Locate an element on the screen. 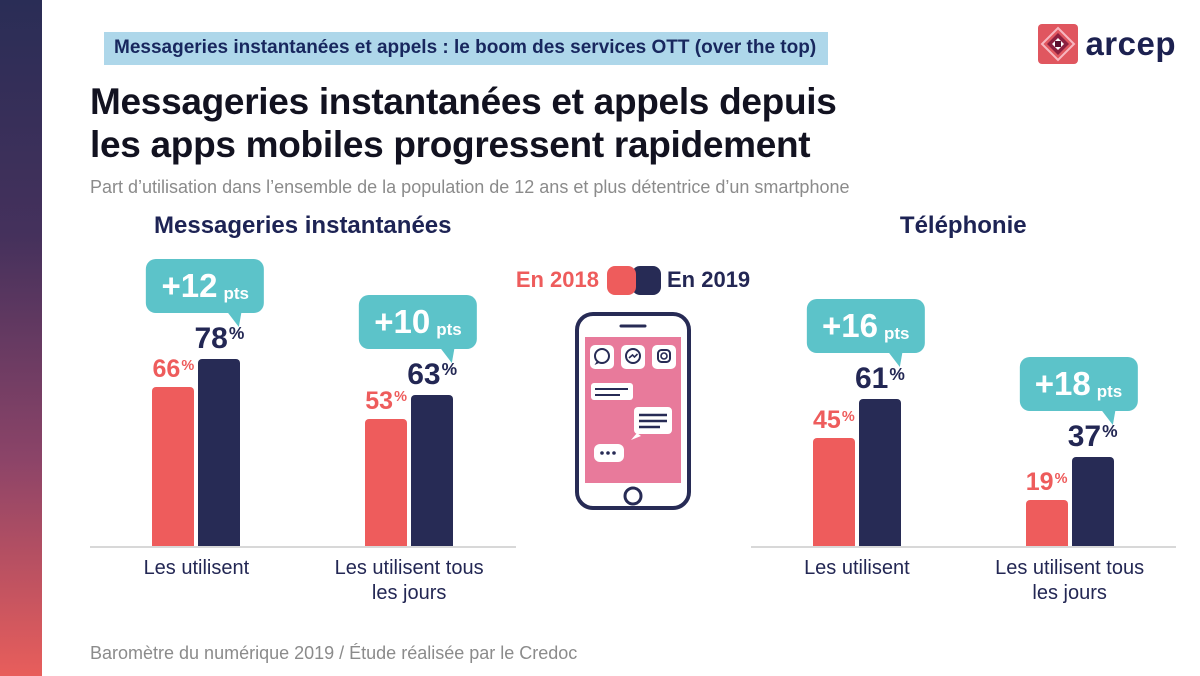 The height and width of the screenshot is (676, 1200). bar-2019: 37% +18 pts is located at coordinates (1078, 451).